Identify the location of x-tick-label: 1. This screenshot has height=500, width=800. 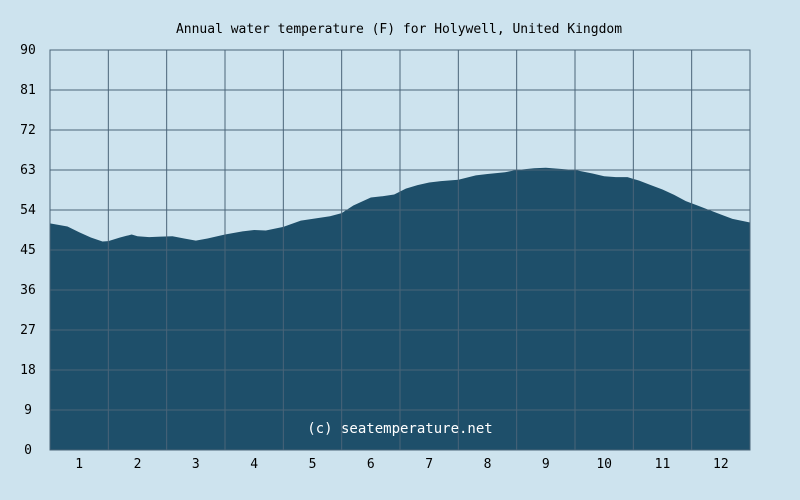
(79, 464).